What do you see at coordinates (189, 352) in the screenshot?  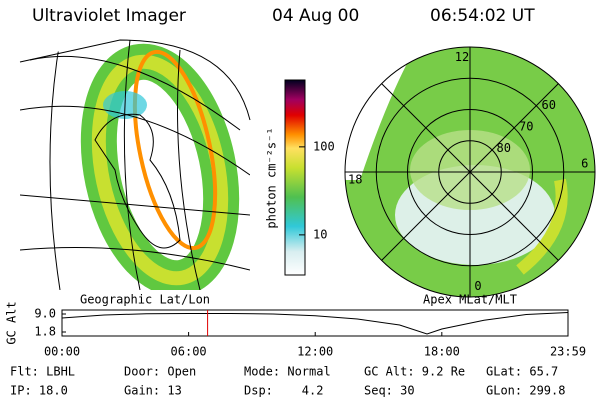 I see `x-tick-label: 06:00` at bounding box center [189, 352].